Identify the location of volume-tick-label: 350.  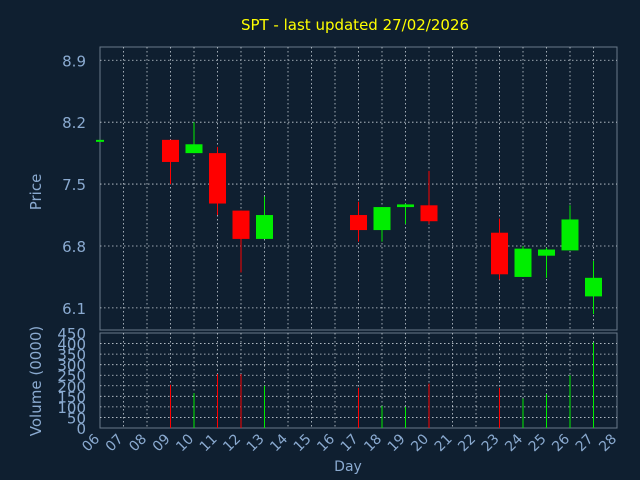
(71, 355).